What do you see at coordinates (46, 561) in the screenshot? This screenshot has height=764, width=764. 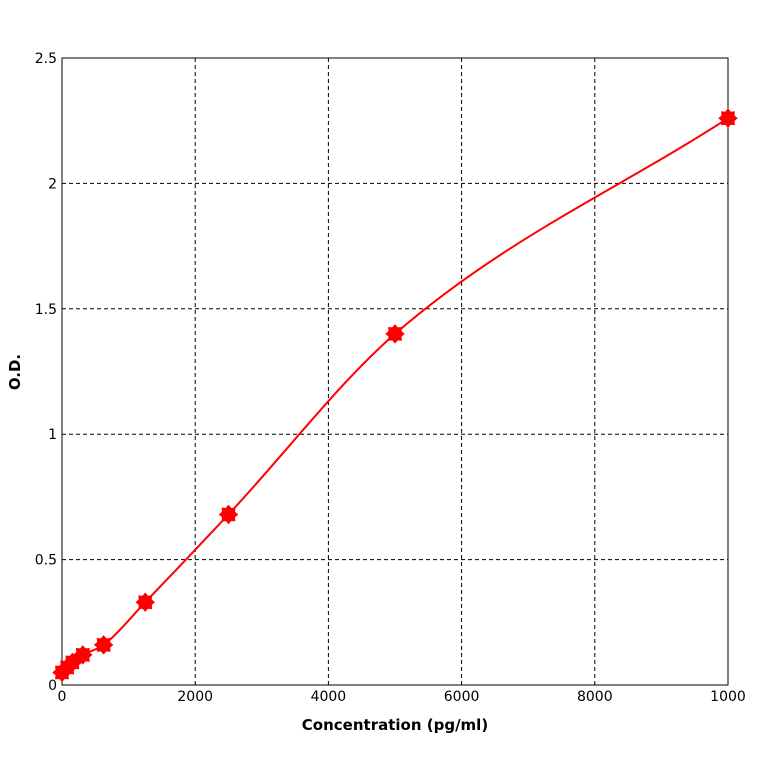 I see `y-tick-label: 0.5` at bounding box center [46, 561].